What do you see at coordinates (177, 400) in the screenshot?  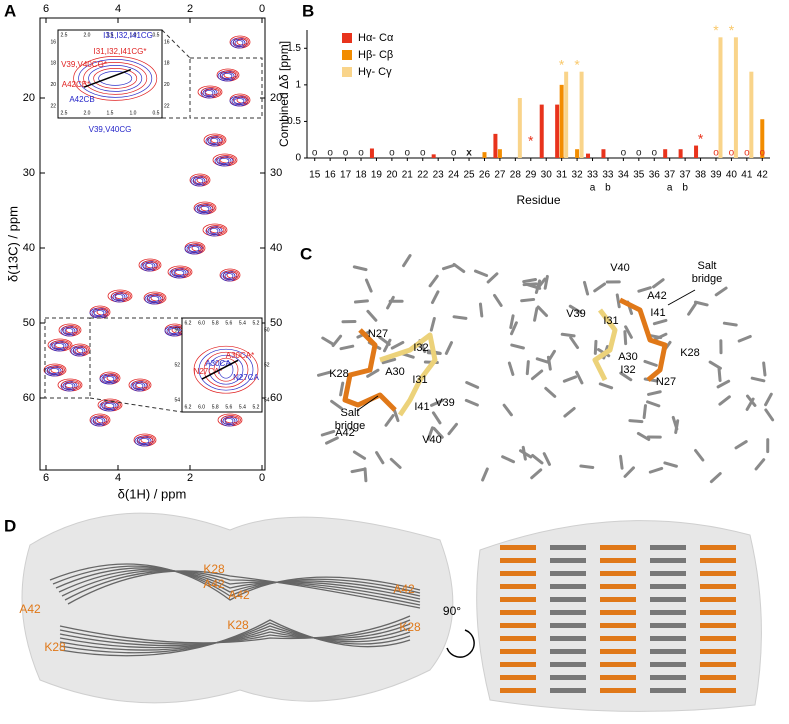 I see `inset-y-tick: 54` at bounding box center [177, 400].